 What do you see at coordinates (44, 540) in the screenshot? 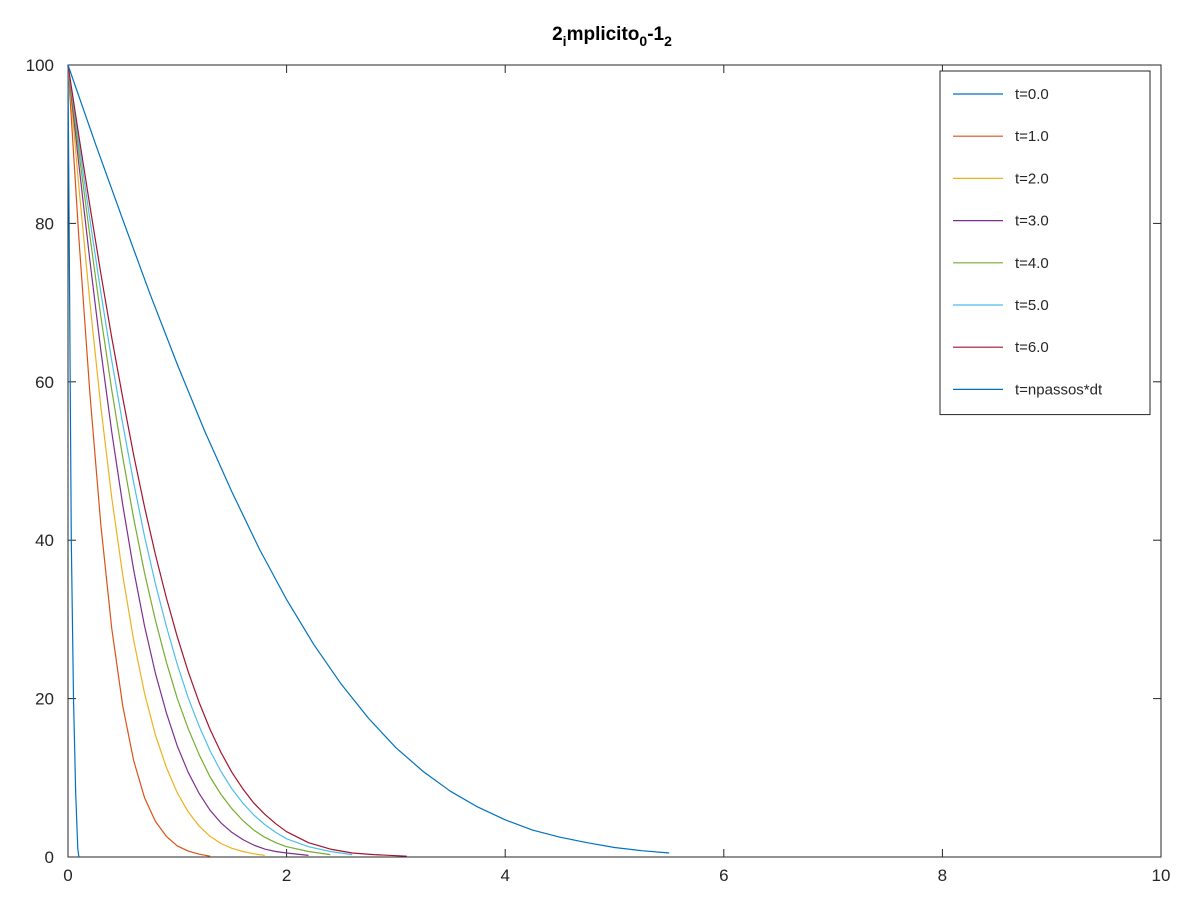
I see `y-tick-label: 40` at bounding box center [44, 540].